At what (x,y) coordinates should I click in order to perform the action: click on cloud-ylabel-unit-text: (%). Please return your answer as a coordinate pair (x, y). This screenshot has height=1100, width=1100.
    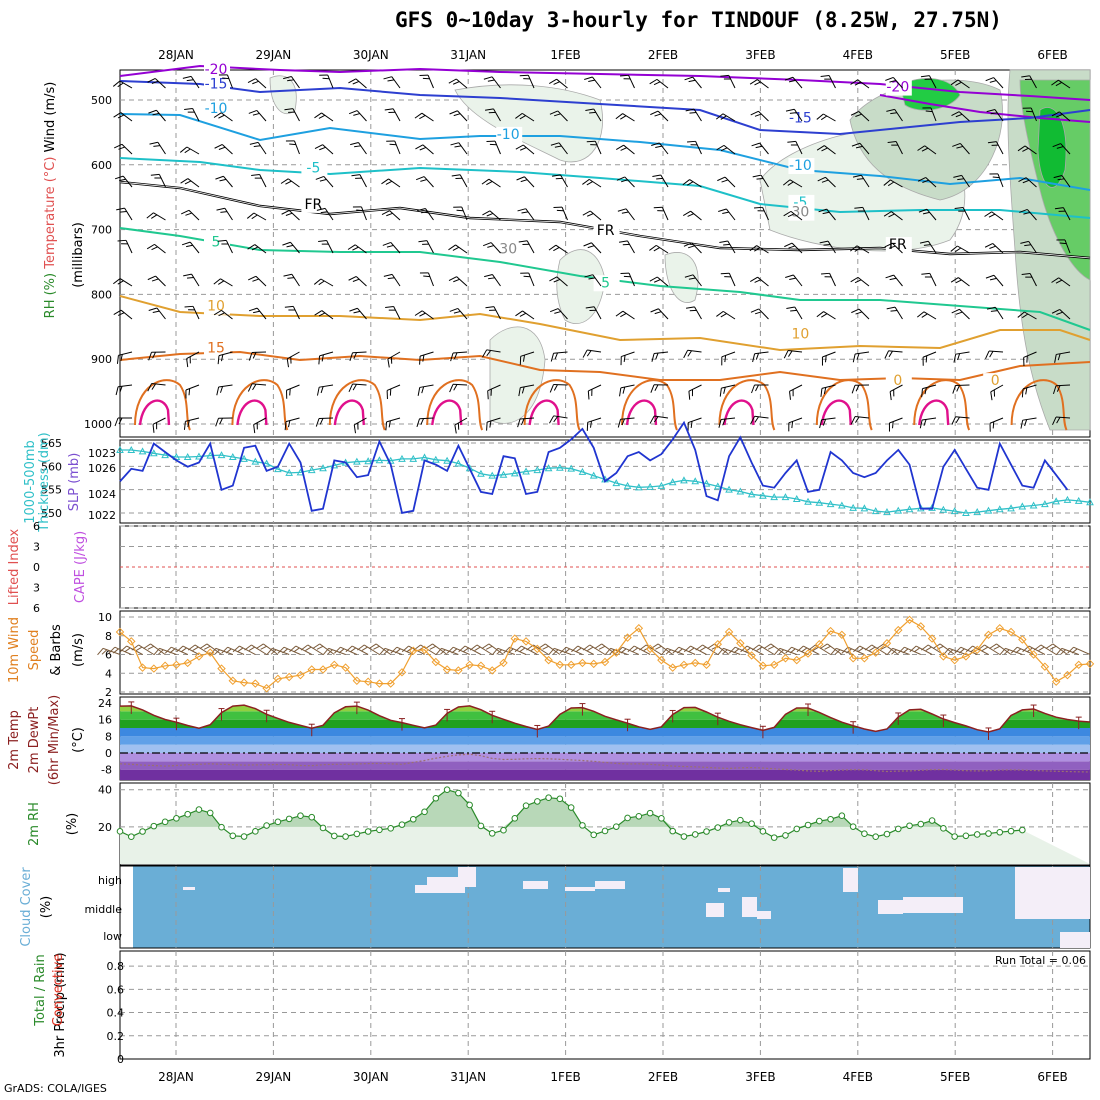
    Looking at the image, I should click on (46, 907).